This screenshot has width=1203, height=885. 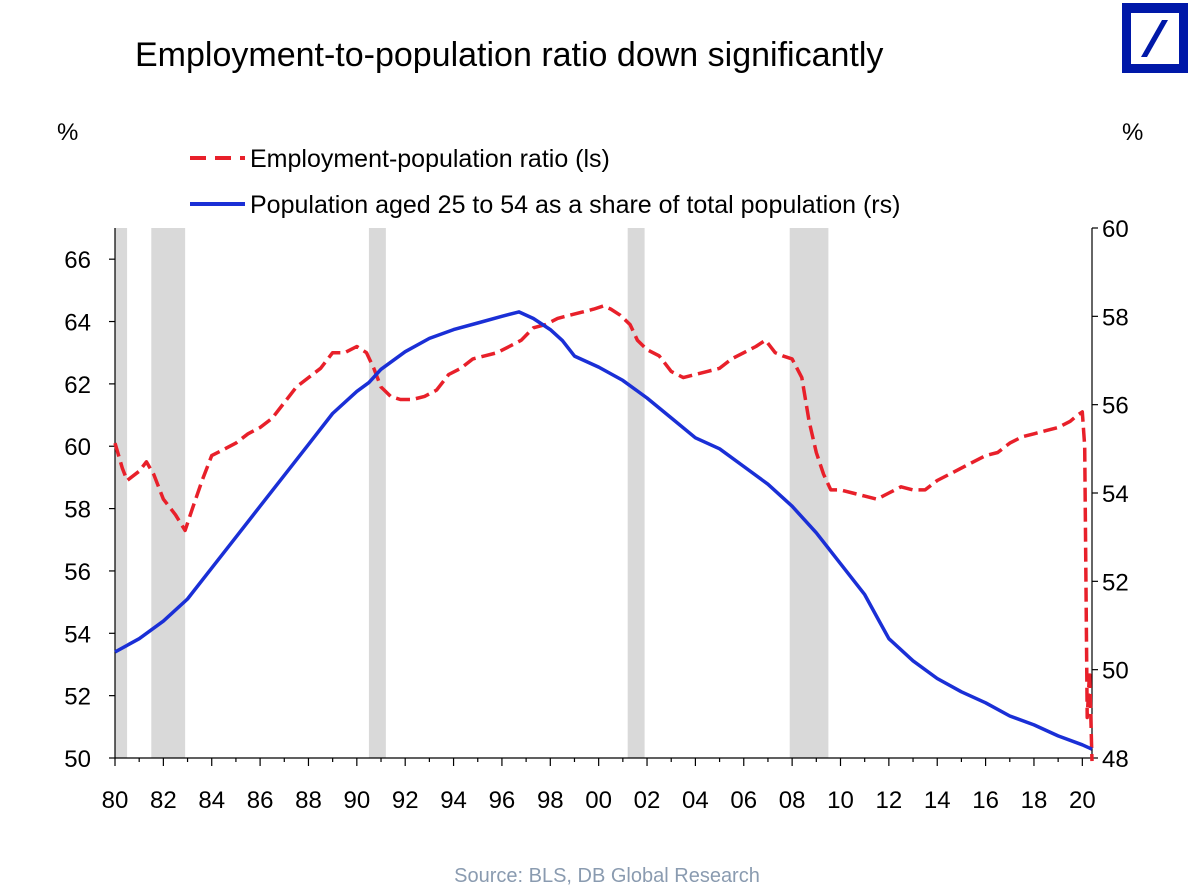 What do you see at coordinates (356, 800) in the screenshot?
I see `x-tick-label-90: 90` at bounding box center [356, 800].